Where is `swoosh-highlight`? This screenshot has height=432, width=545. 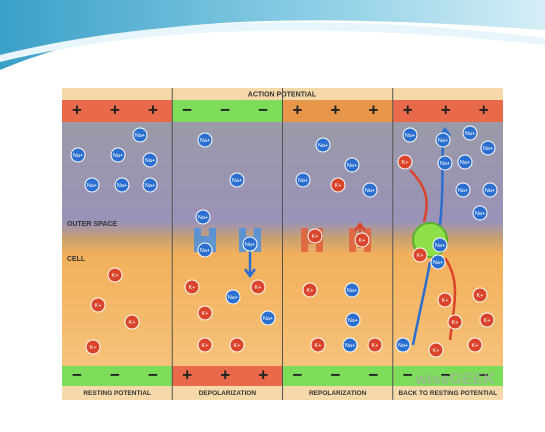
swoosh-highlight is located at coordinates (272, 42).